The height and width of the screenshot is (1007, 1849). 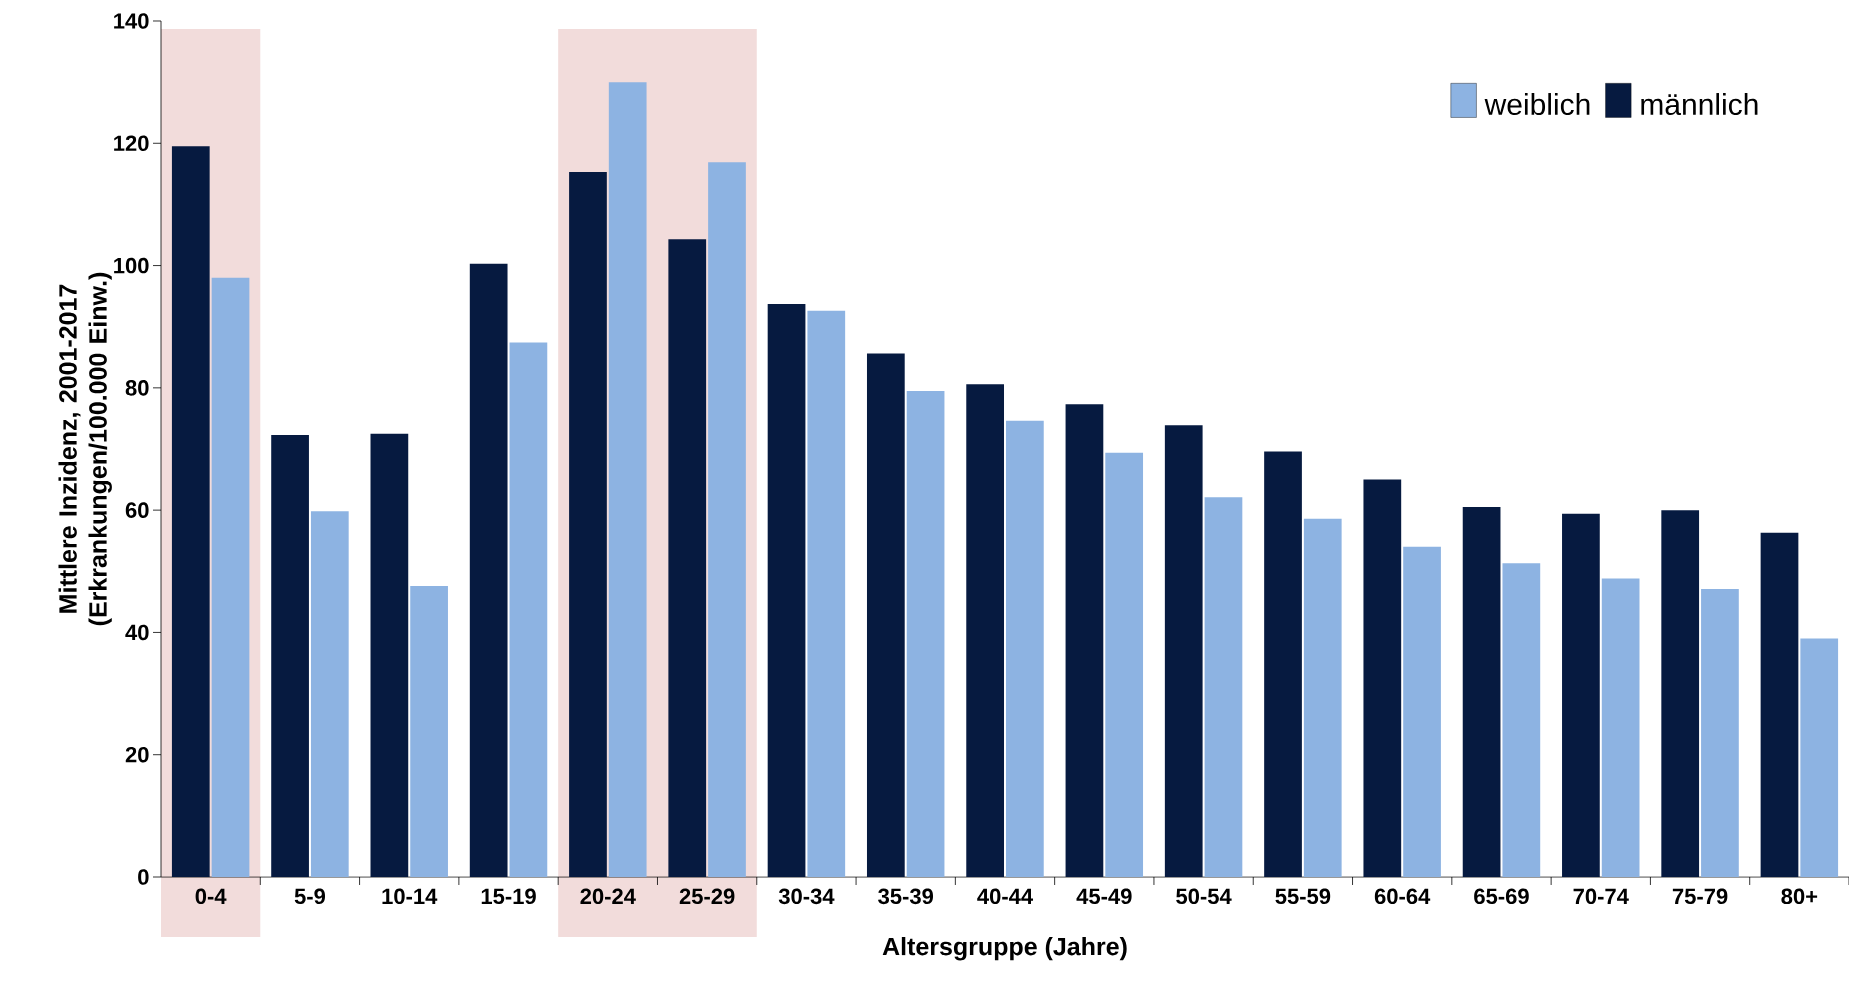 What do you see at coordinates (137, 632) in the screenshot?
I see `y-tick-label: 40` at bounding box center [137, 632].